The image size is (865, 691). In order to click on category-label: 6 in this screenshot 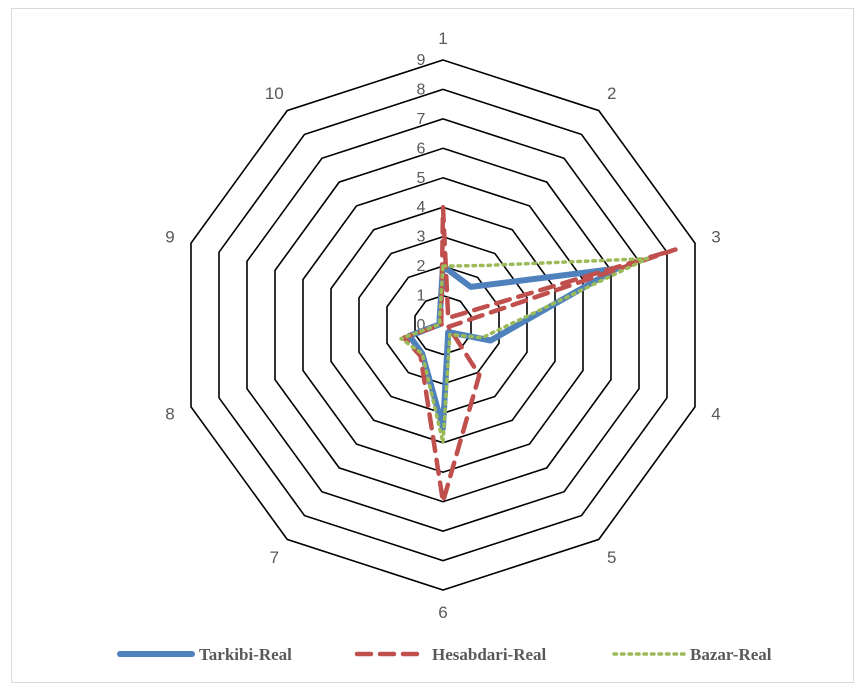, I will do `click(442, 612)`.